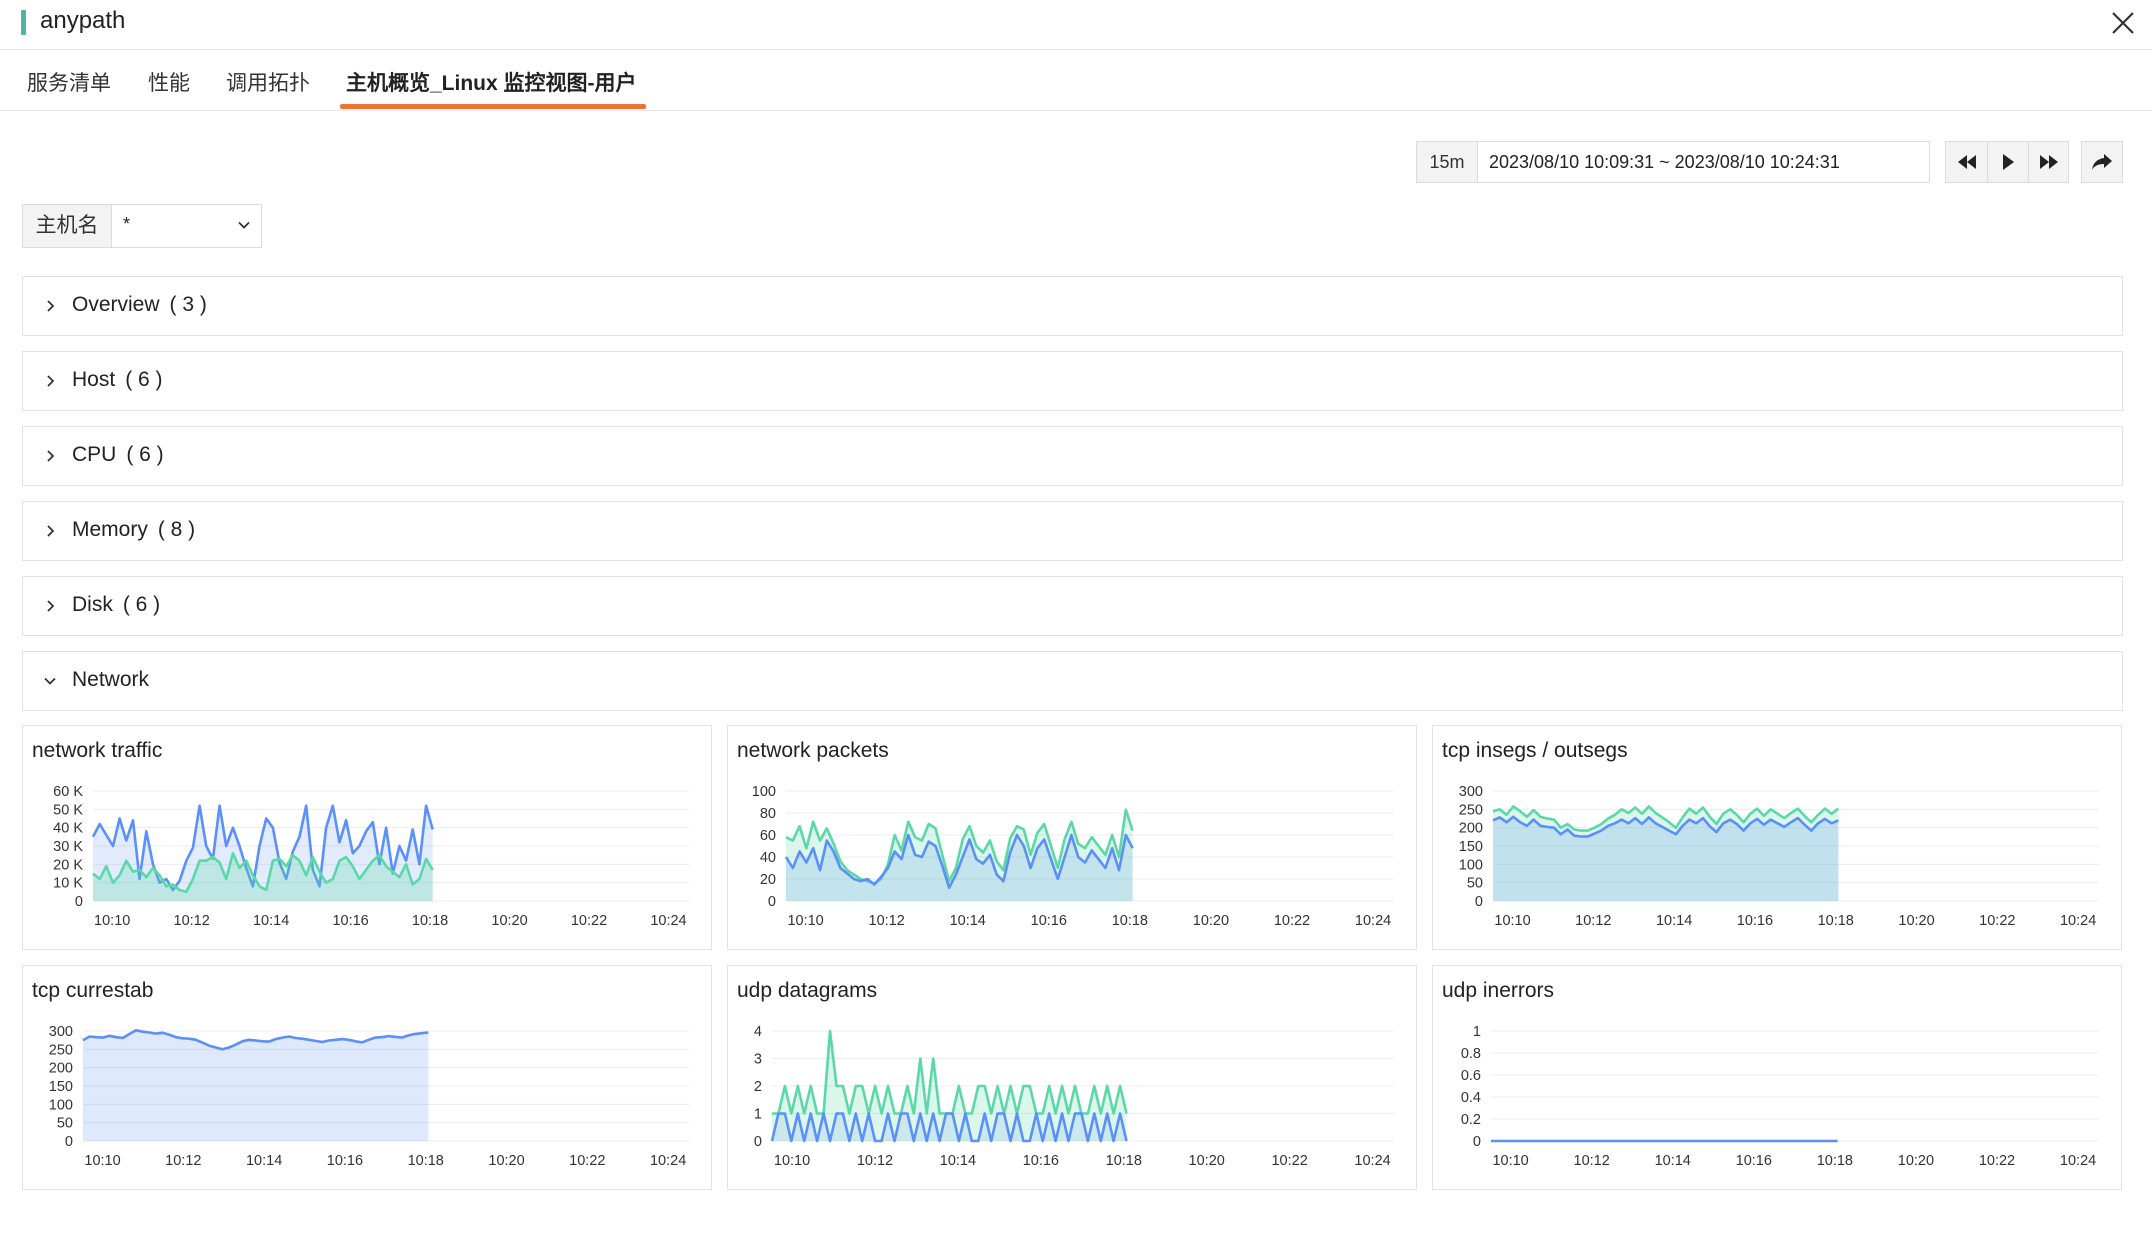 The height and width of the screenshot is (1240, 2152). I want to click on panel-title: udp datagrams, so click(807, 990).